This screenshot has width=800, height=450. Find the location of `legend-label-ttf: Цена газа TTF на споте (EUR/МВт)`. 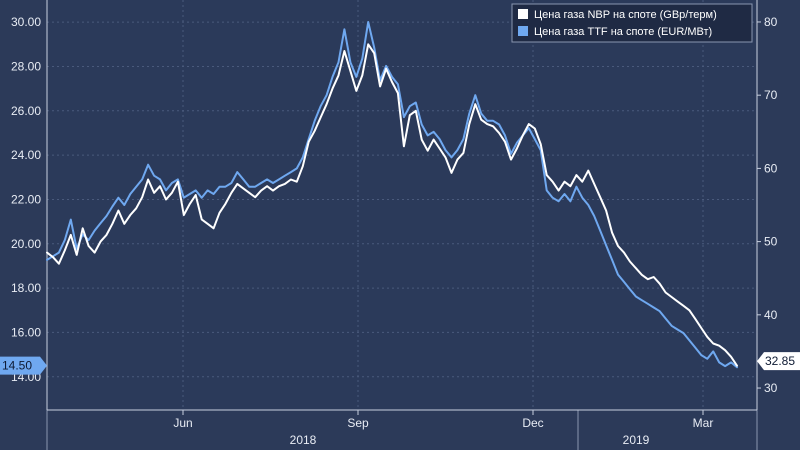

legend-label-ttf: Цена газа TTF на споте (EUR/МВт) is located at coordinates (623, 32).